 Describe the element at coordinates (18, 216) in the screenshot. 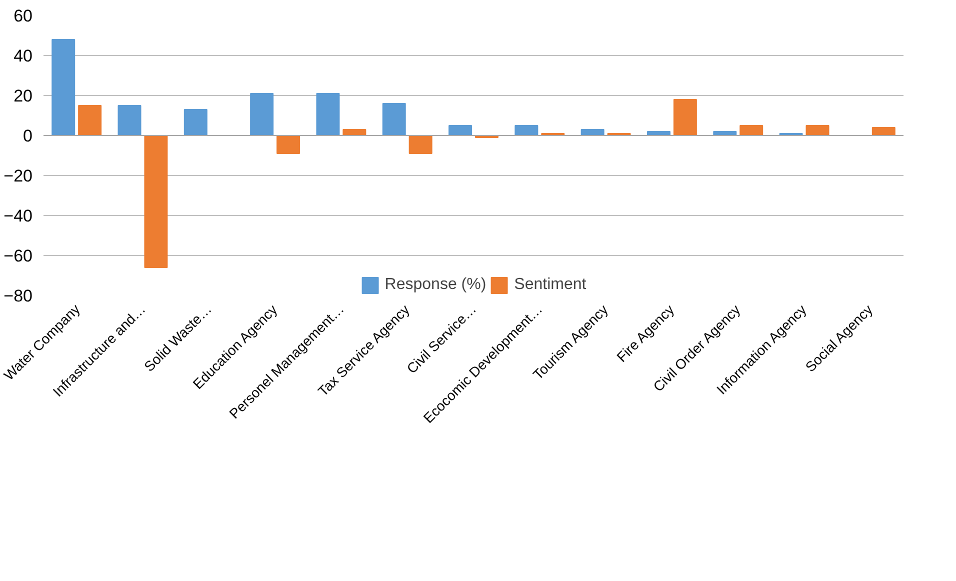

I see `y-tick-label: −40` at that location.